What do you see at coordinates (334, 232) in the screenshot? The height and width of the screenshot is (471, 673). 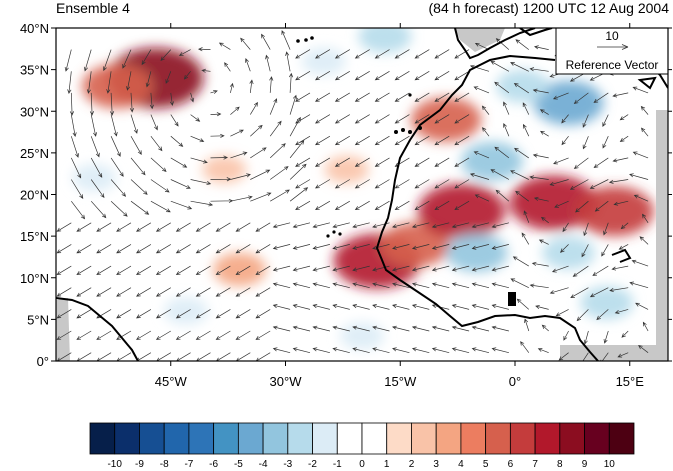 I see `cape-verde-island` at bounding box center [334, 232].